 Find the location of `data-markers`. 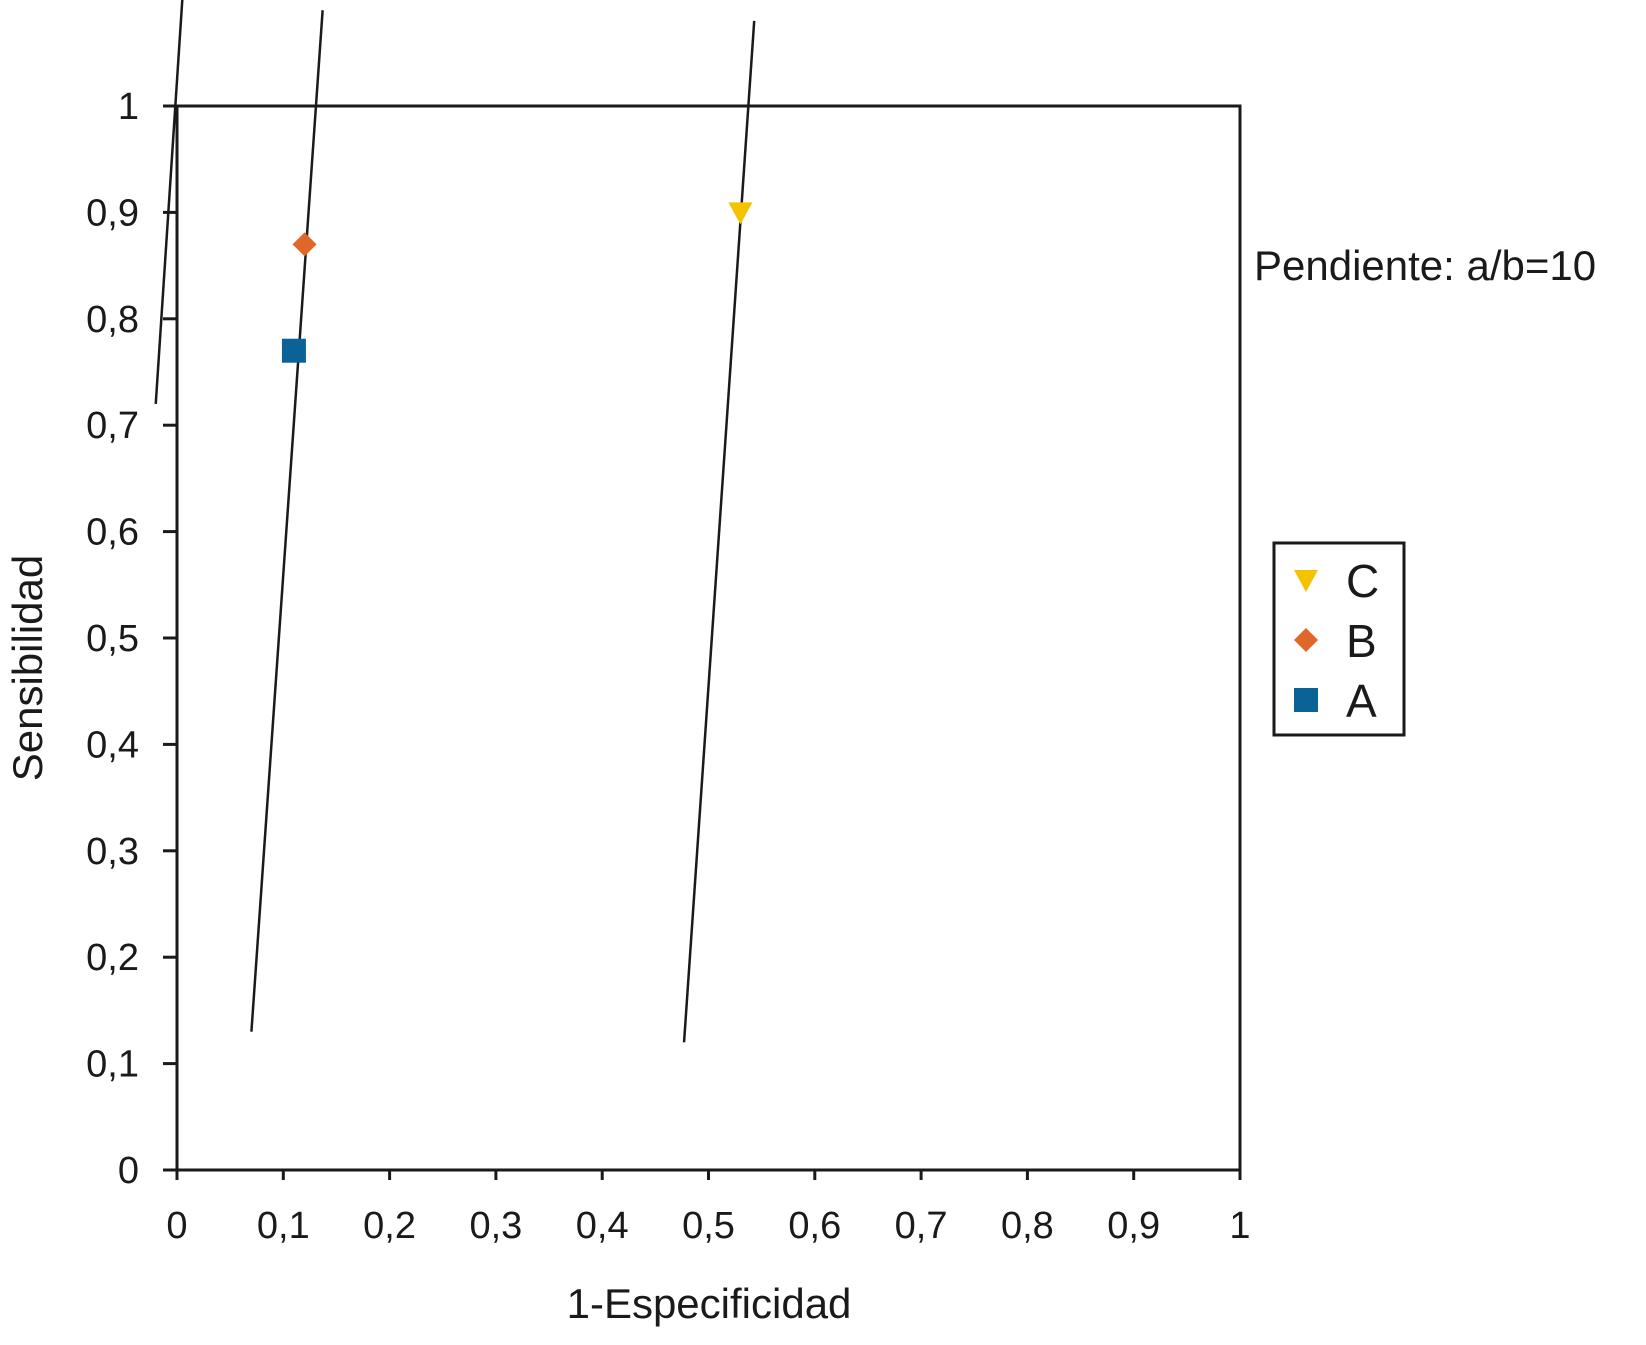

data-markers is located at coordinates (517, 282).